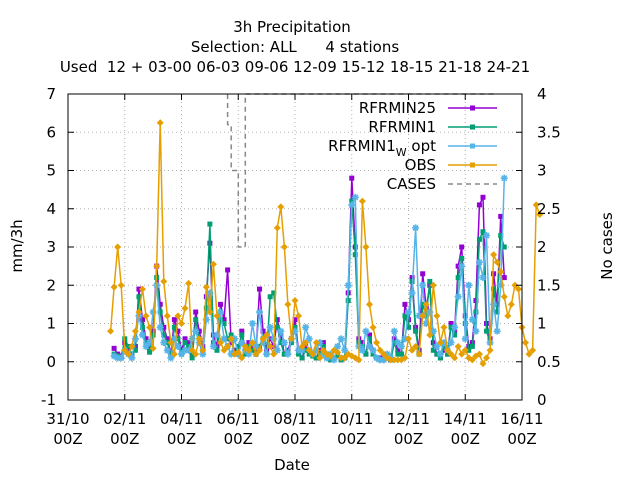 The width and height of the screenshot is (640, 480). What do you see at coordinates (181, 419) in the screenshot?
I see `x-tick-label: 04/11` at bounding box center [181, 419].